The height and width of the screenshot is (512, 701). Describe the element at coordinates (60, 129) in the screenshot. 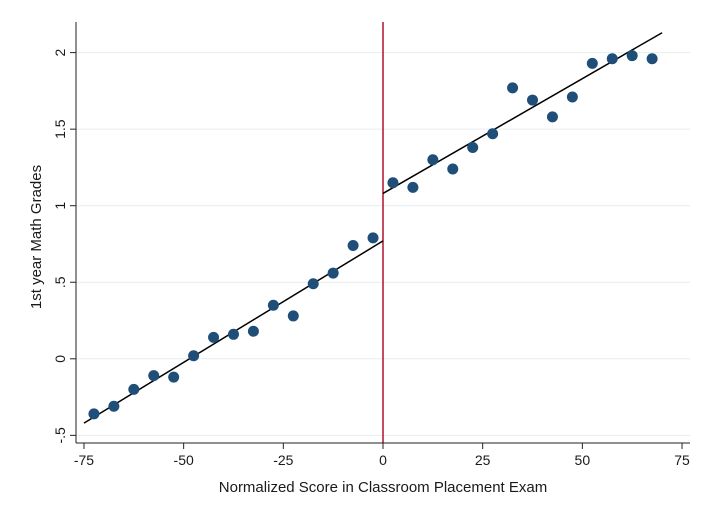

I see `y-tick-label: 1.5` at that location.